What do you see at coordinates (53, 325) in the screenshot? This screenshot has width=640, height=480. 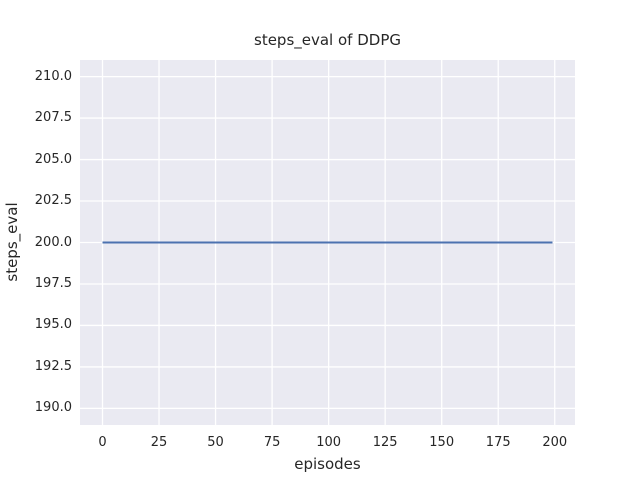 I see `y-tick-label: 195.0` at bounding box center [53, 325].